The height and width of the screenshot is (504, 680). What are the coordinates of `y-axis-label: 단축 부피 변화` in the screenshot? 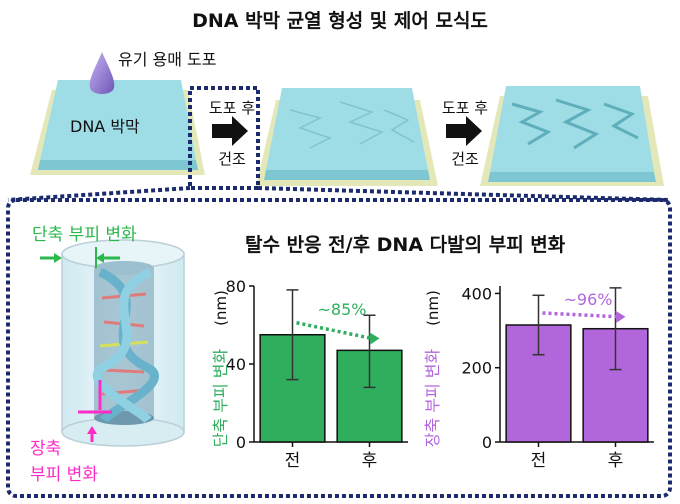 It's located at (220, 397).